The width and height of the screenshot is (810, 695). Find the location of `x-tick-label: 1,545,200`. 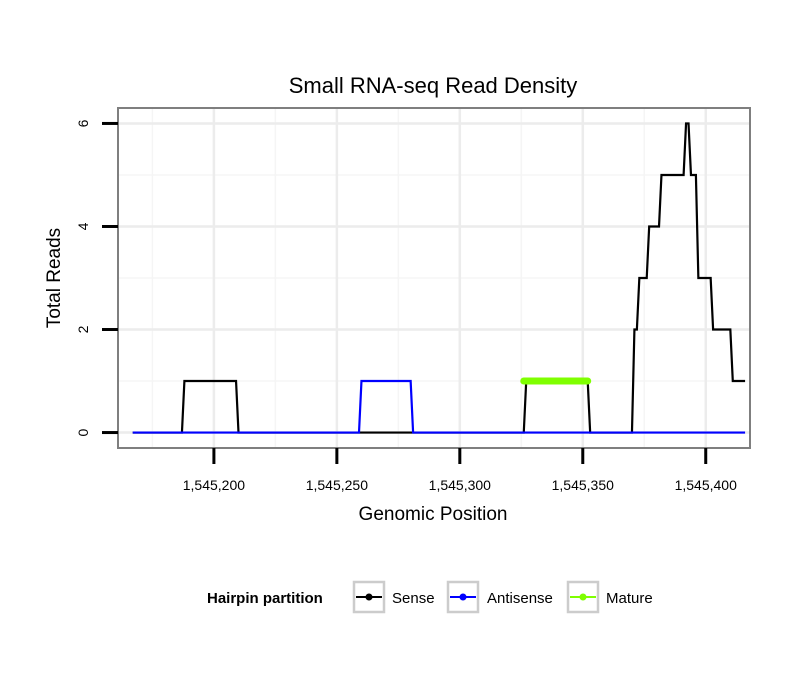

x-tick-label: 1,545,200 is located at coordinates (214, 485).